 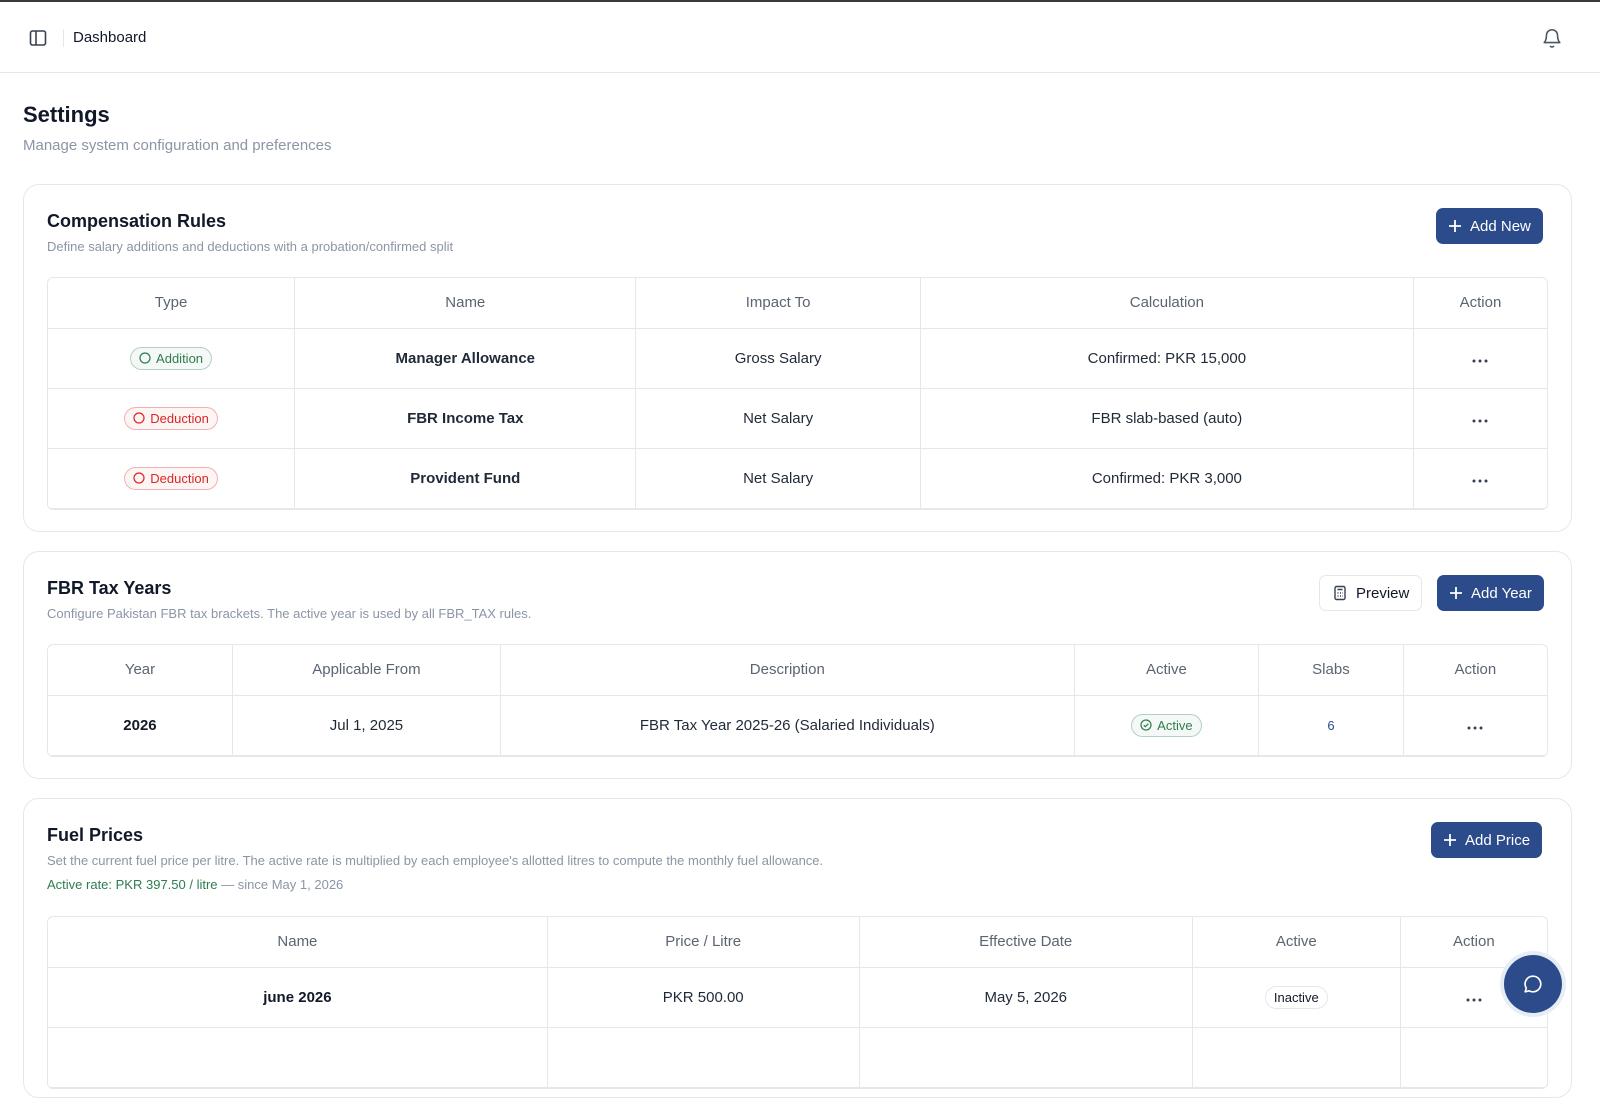 I want to click on table-cell: Active, so click(x=1167, y=725).